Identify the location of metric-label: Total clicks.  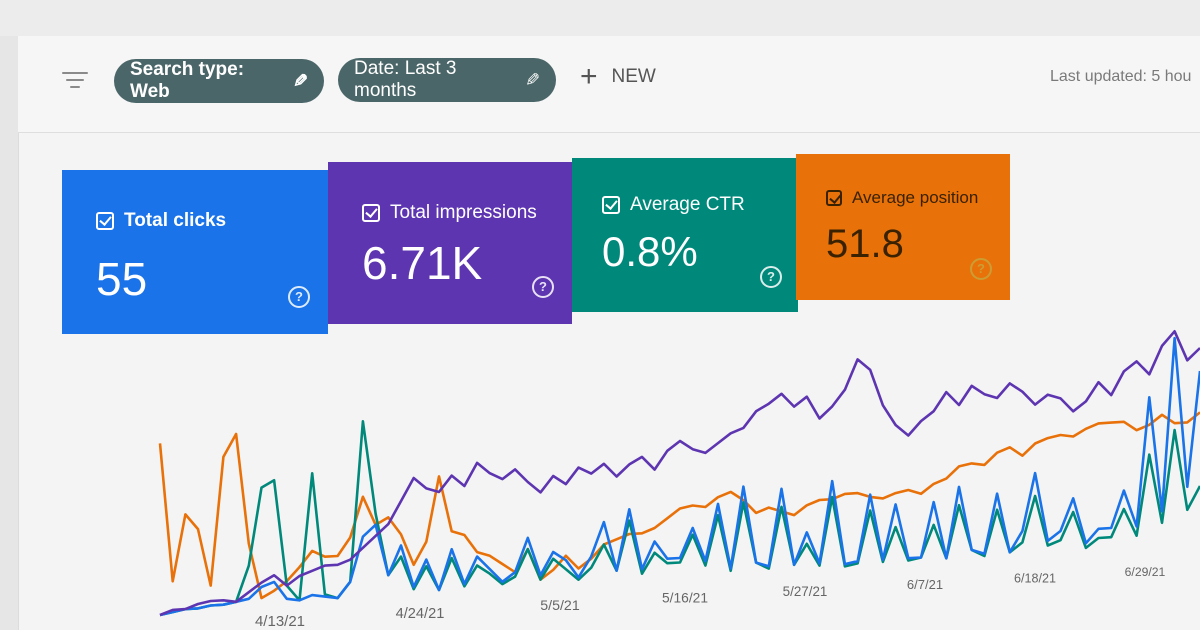
(175, 220).